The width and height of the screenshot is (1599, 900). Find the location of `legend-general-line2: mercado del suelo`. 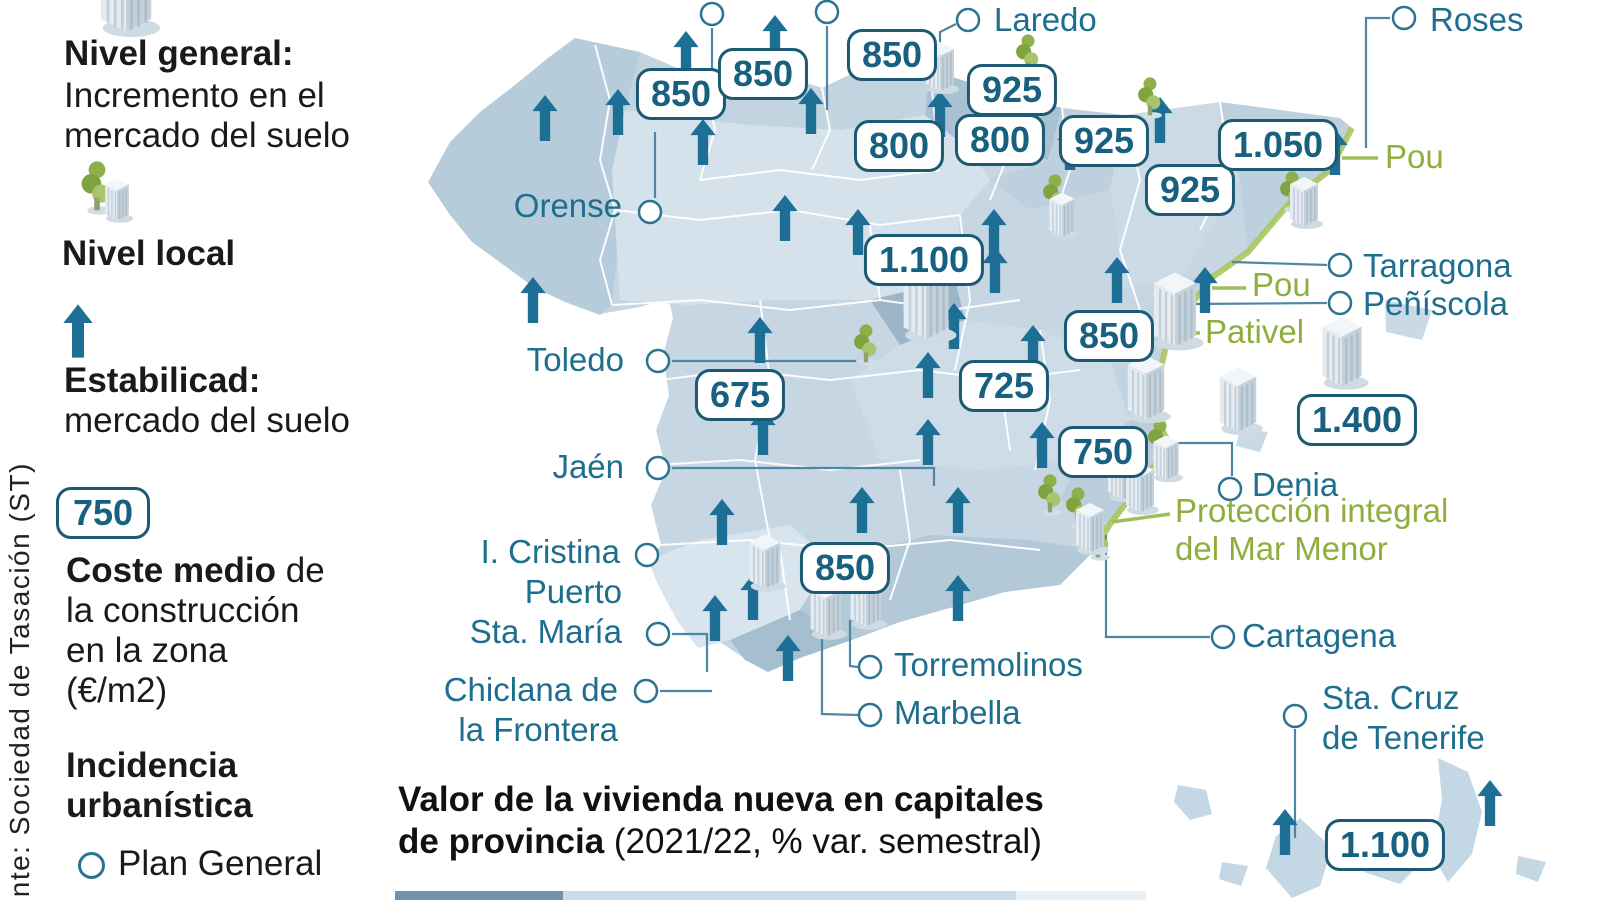

legend-general-line2: mercado del suelo is located at coordinates (207, 135).